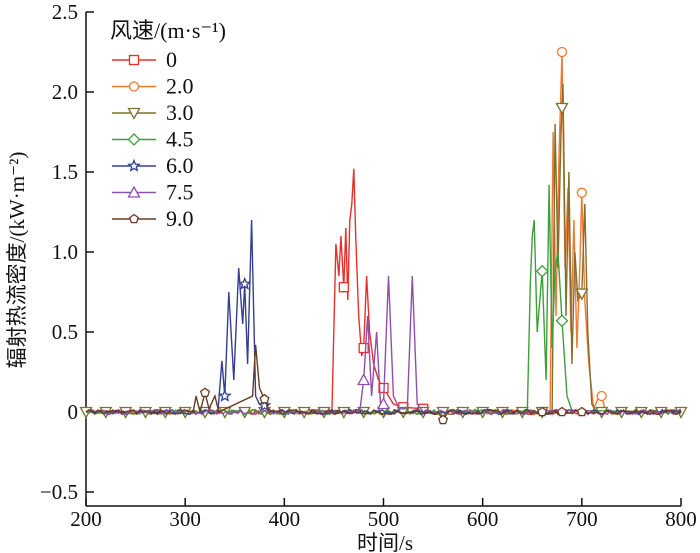 The width and height of the screenshot is (700, 553). What do you see at coordinates (185, 519) in the screenshot?
I see `x-tick-label: 300` at bounding box center [185, 519].